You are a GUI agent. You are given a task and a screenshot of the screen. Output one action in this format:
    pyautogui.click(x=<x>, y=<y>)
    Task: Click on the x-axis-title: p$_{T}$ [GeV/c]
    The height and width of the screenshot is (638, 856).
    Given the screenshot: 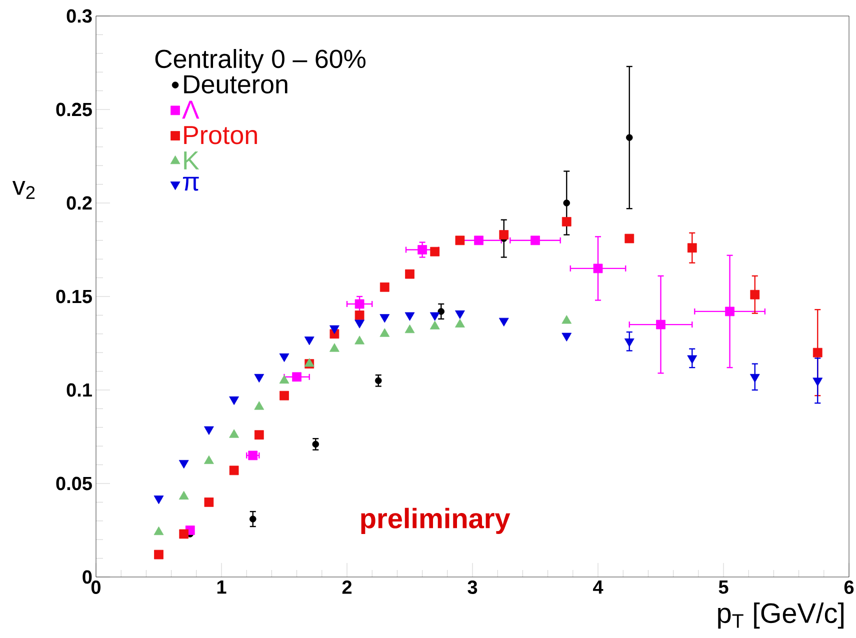 What is the action you would take?
    pyautogui.click(x=781, y=615)
    